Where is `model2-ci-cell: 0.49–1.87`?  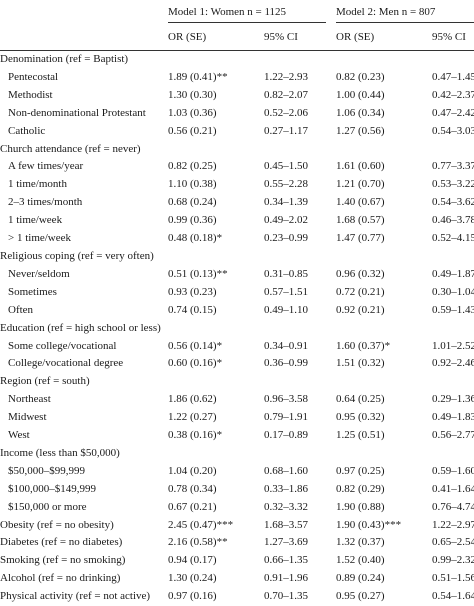
model2-ci-cell: 0.49–1.87 is located at coordinates (453, 273).